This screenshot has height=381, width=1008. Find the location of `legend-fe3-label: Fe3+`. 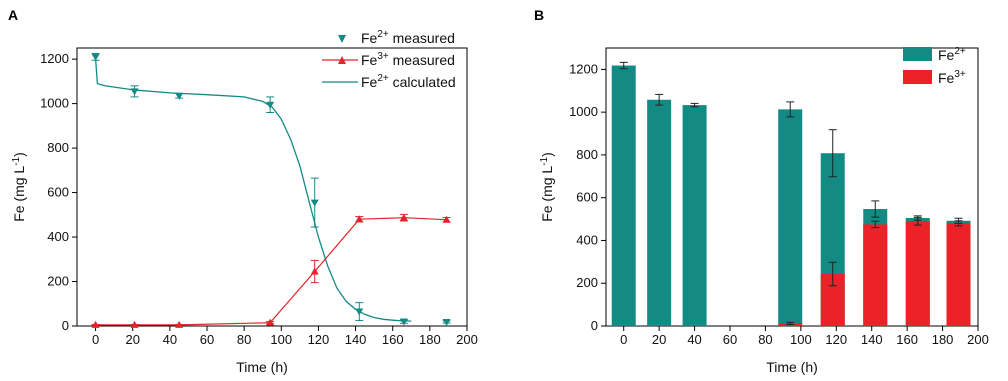

legend-fe3-label: Fe3+ is located at coordinates (952, 77).